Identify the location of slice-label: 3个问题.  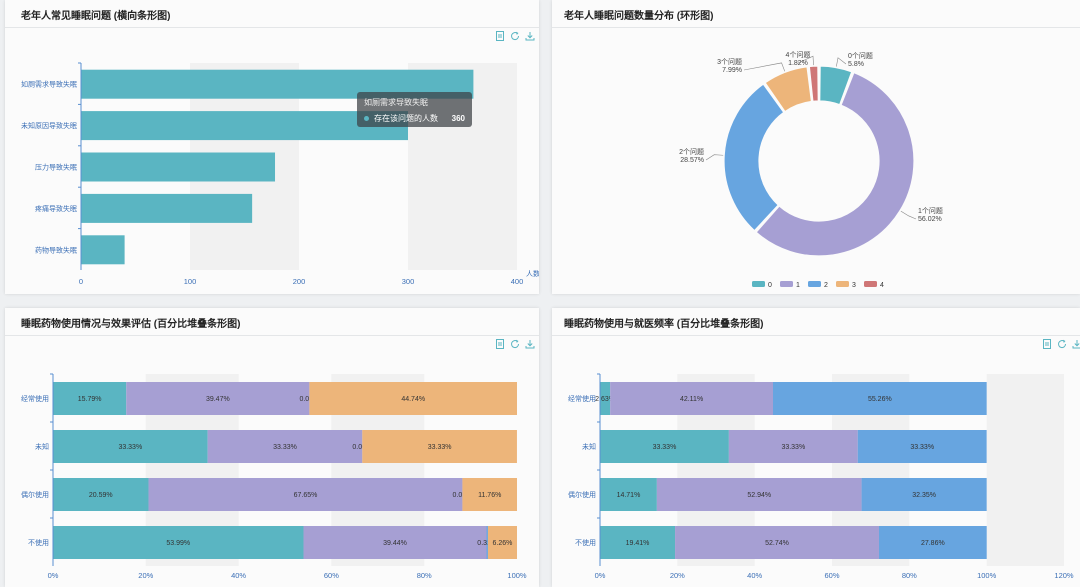
(729, 62).